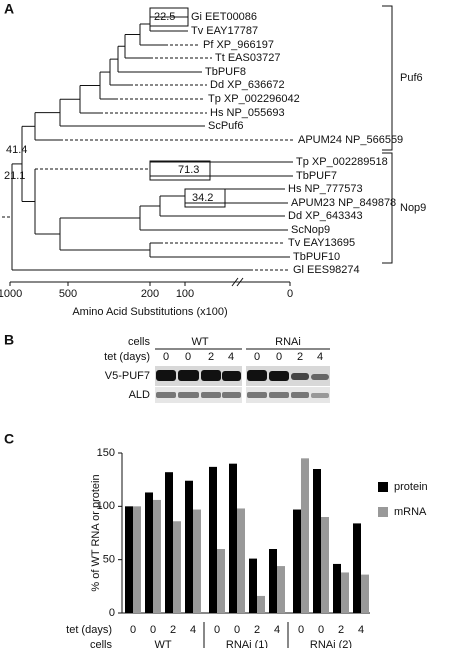 Image resolution: width=453 pixels, height=648 pixels. Describe the element at coordinates (225, 126) in the screenshot. I see `leaf-label: ScPuf6` at that location.